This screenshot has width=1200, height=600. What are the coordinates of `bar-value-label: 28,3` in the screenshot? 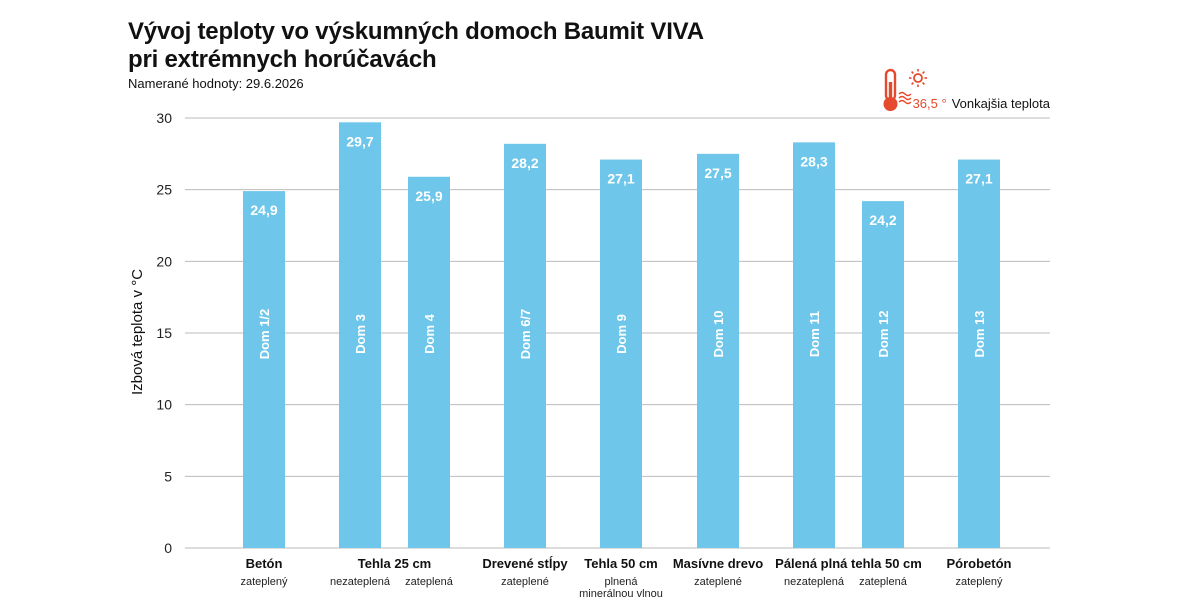 It's located at (813, 161).